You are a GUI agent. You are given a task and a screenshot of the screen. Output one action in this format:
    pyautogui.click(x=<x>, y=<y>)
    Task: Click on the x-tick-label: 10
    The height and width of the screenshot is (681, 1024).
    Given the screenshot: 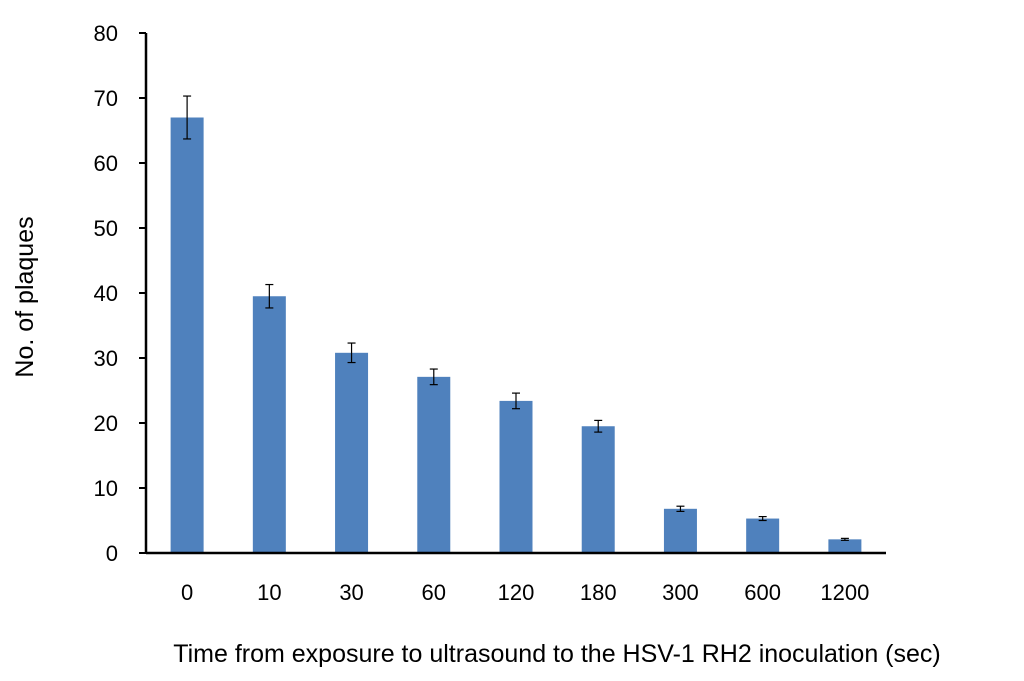 What is the action you would take?
    pyautogui.click(x=269, y=592)
    